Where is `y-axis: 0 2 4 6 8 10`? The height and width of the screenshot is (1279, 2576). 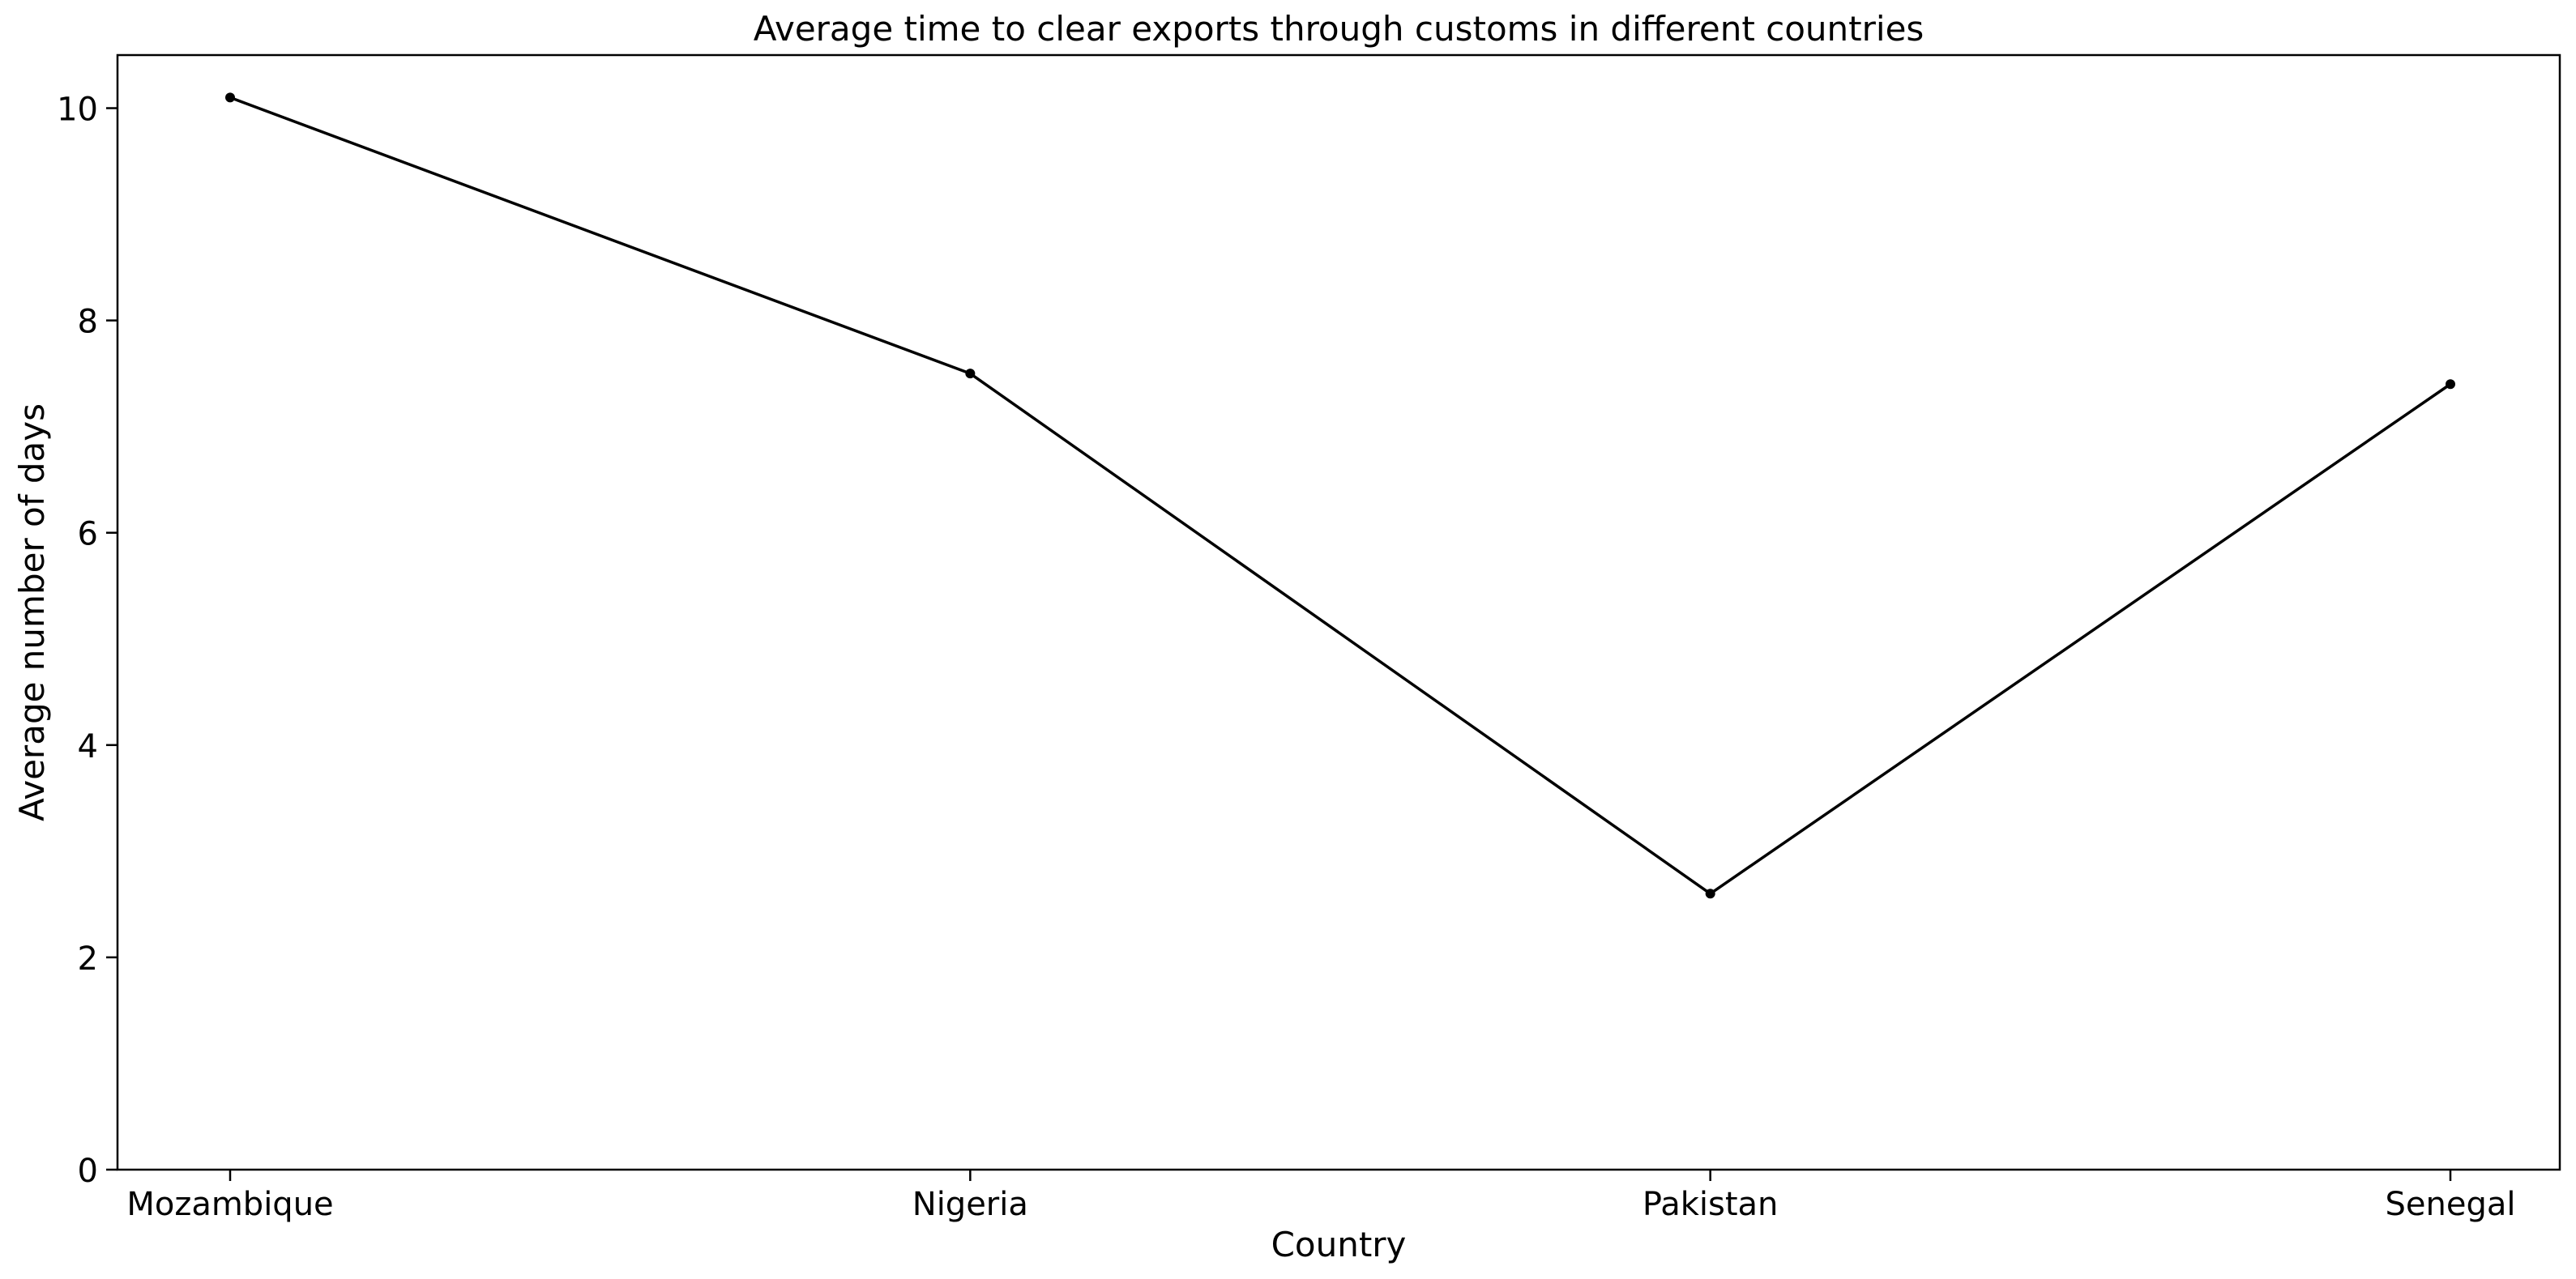
y-axis: 0 2 4 6 8 10 is located at coordinates (87, 641).